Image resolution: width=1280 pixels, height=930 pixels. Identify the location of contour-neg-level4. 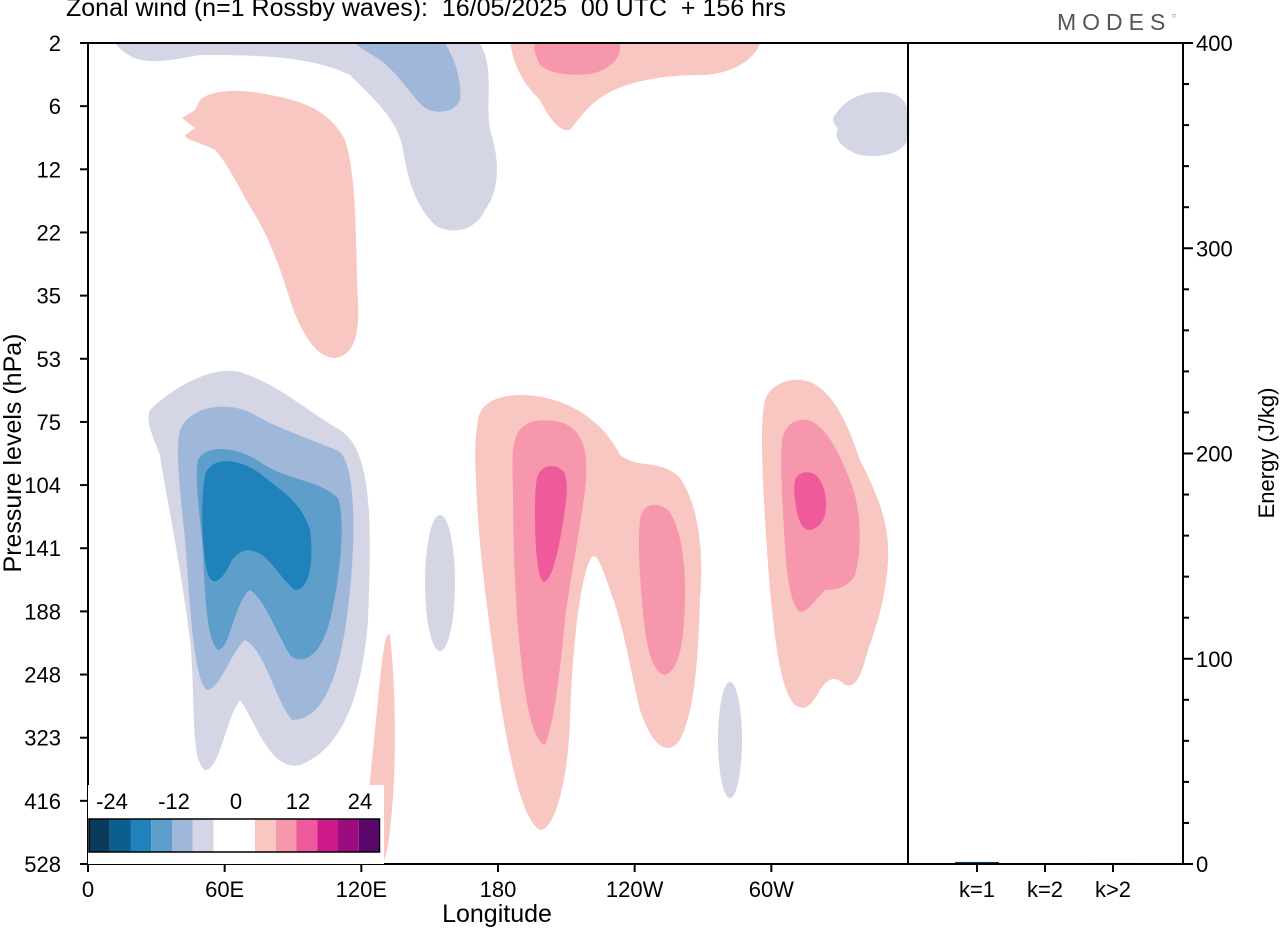
(257, 525).